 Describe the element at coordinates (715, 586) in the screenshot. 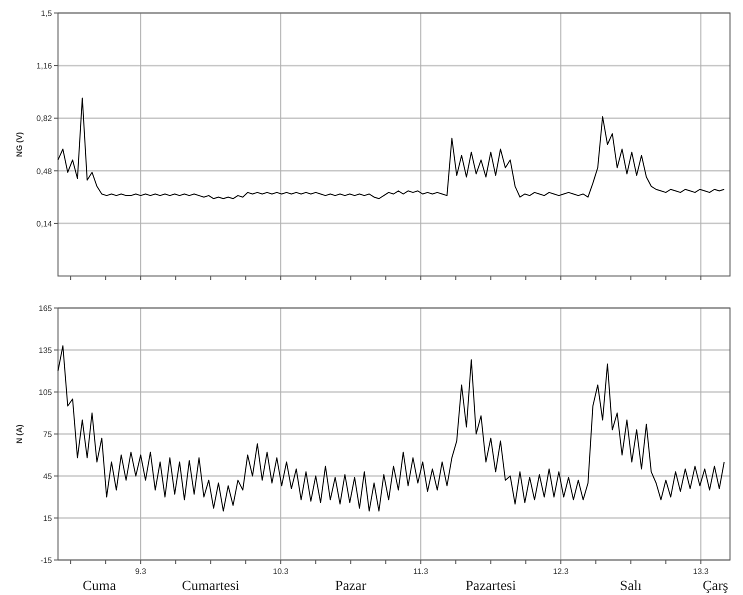

I see `text: Çarş` at that location.